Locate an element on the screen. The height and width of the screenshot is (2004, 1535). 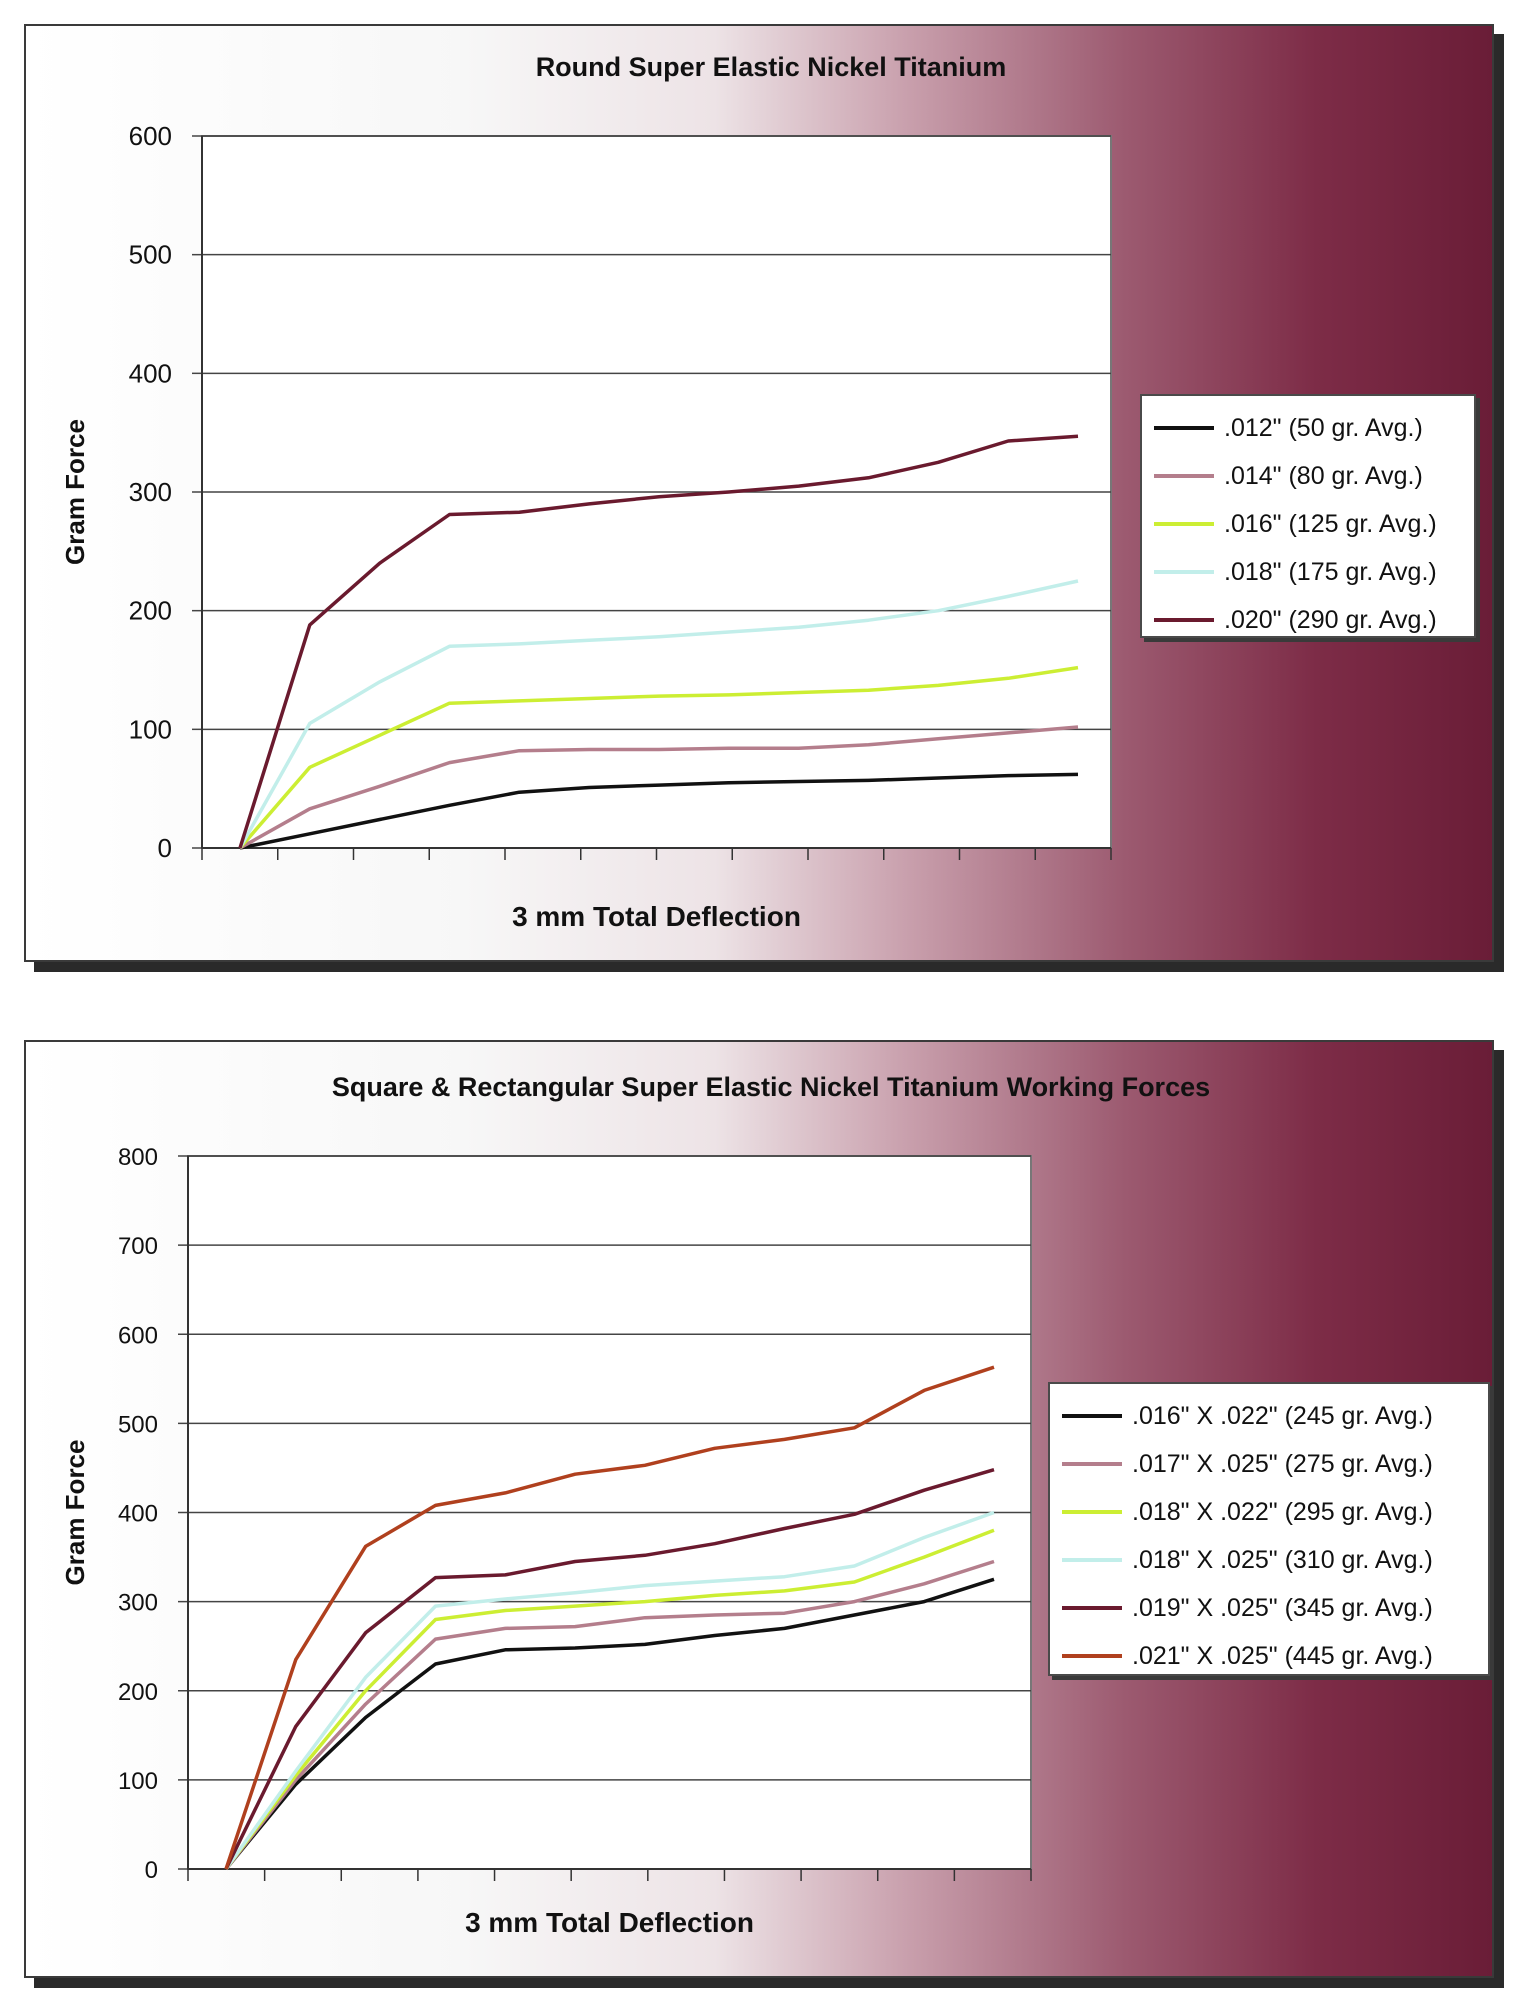
legend-item: .018" X .025" (310 gr. Avg.) is located at coordinates (1269, 1560).